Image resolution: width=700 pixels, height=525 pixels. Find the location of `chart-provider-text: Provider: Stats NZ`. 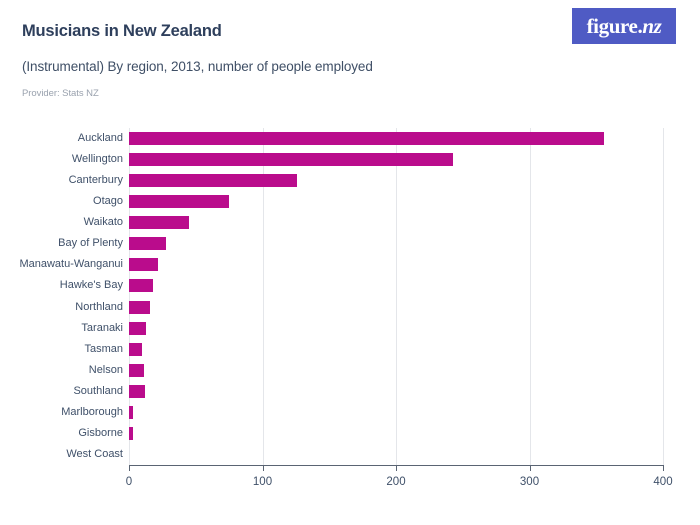

chart-provider-text: Provider: Stats NZ is located at coordinates (60, 93).